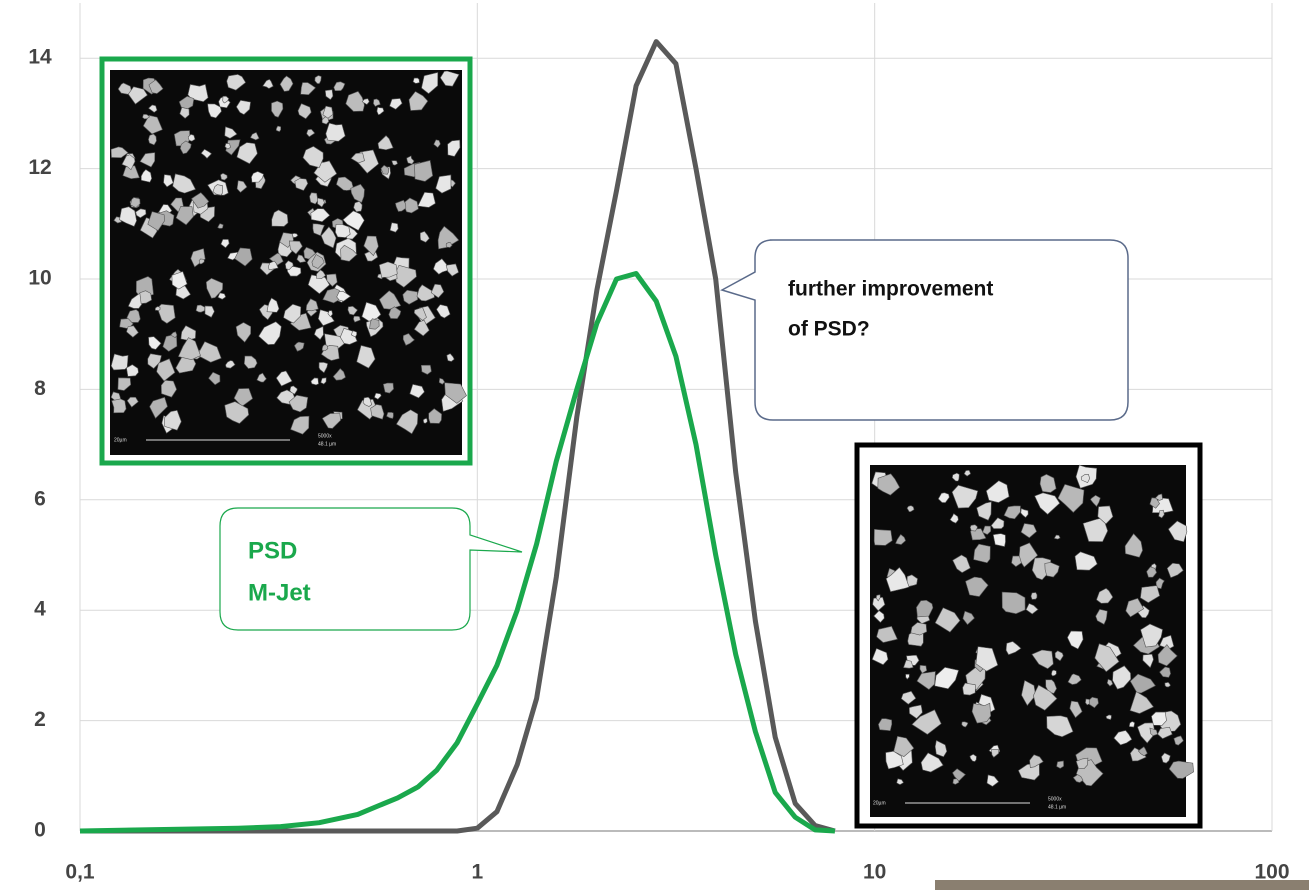  Describe the element at coordinates (924, 330) in the screenshot. I see `callout` at that location.